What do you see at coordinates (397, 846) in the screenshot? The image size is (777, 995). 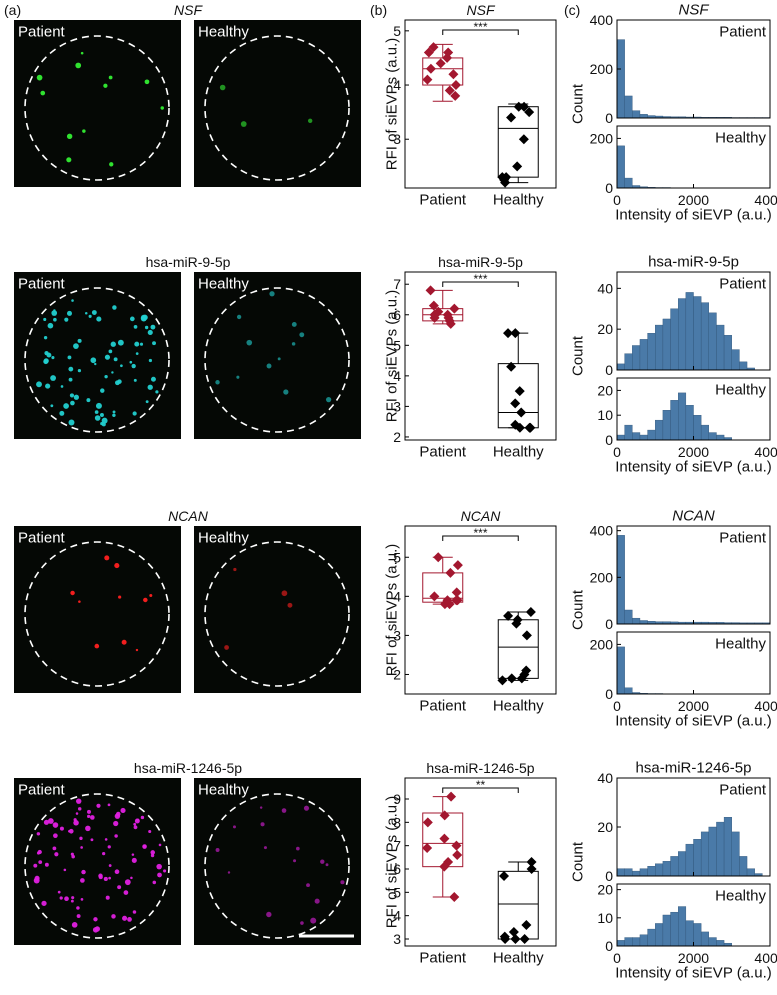 I see `y-tick-label: 7` at bounding box center [397, 846].